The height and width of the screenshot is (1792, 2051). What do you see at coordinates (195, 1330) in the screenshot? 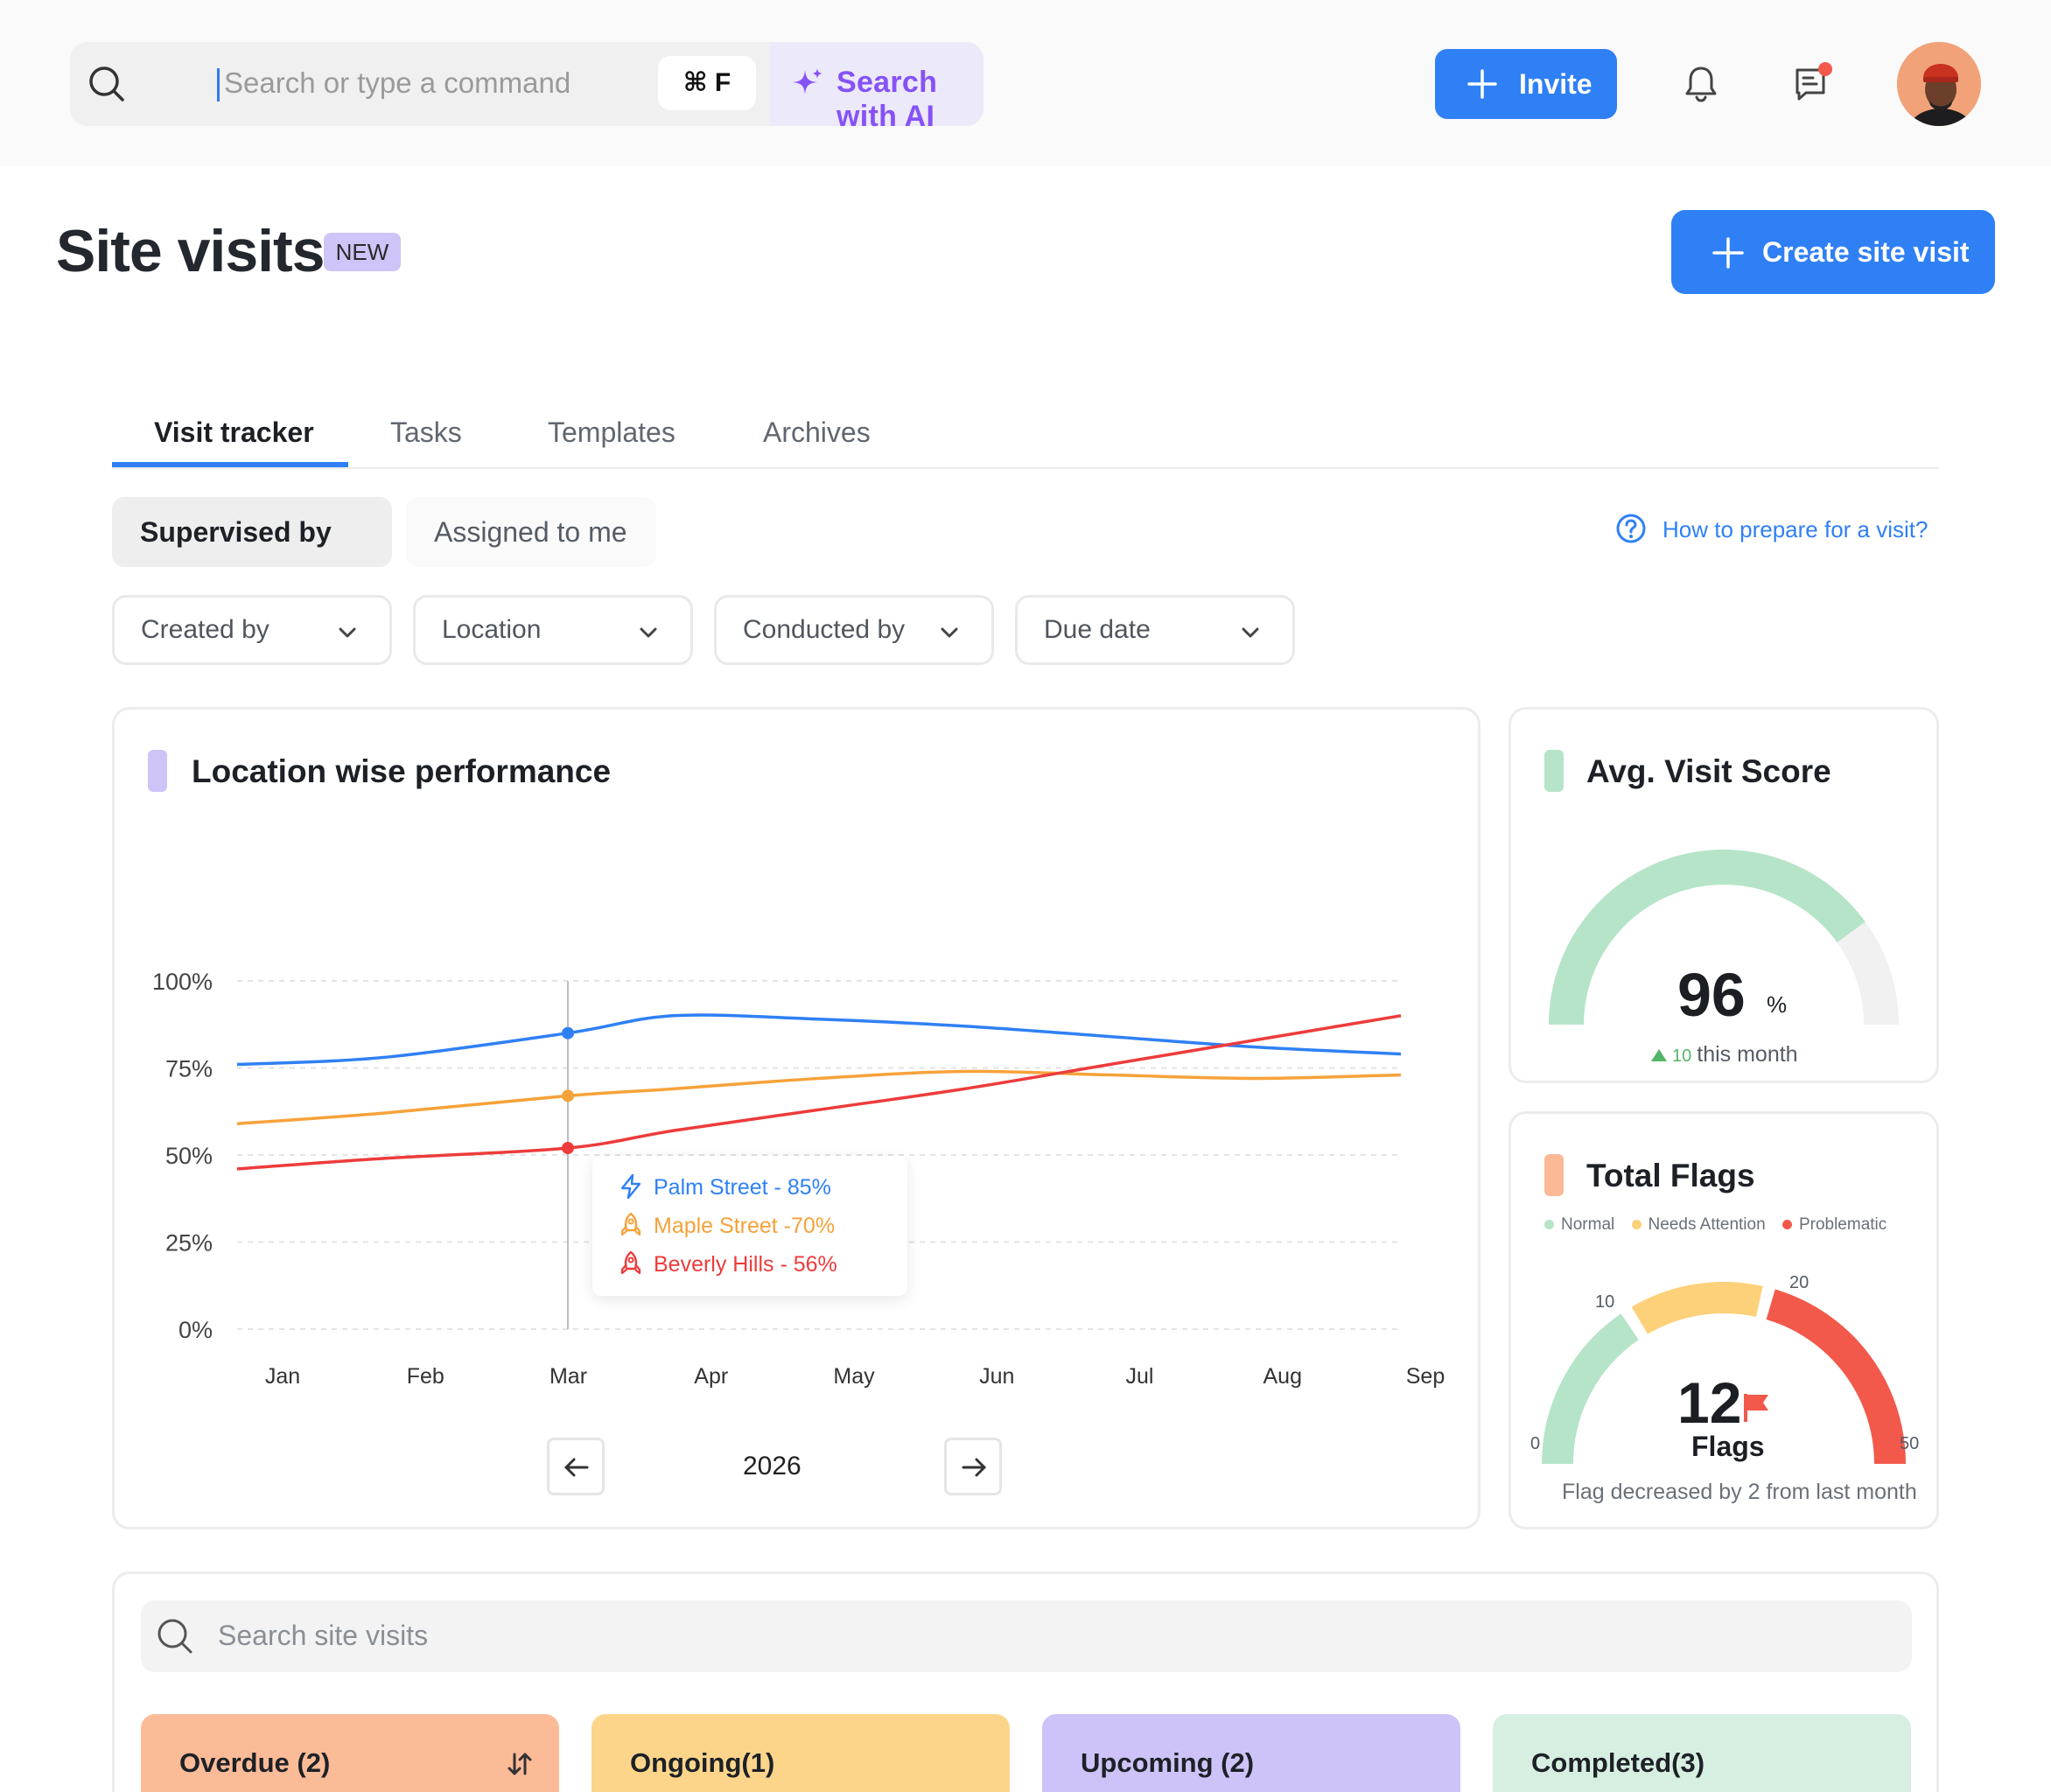
I see `y-tick-label: 0%` at bounding box center [195, 1330].